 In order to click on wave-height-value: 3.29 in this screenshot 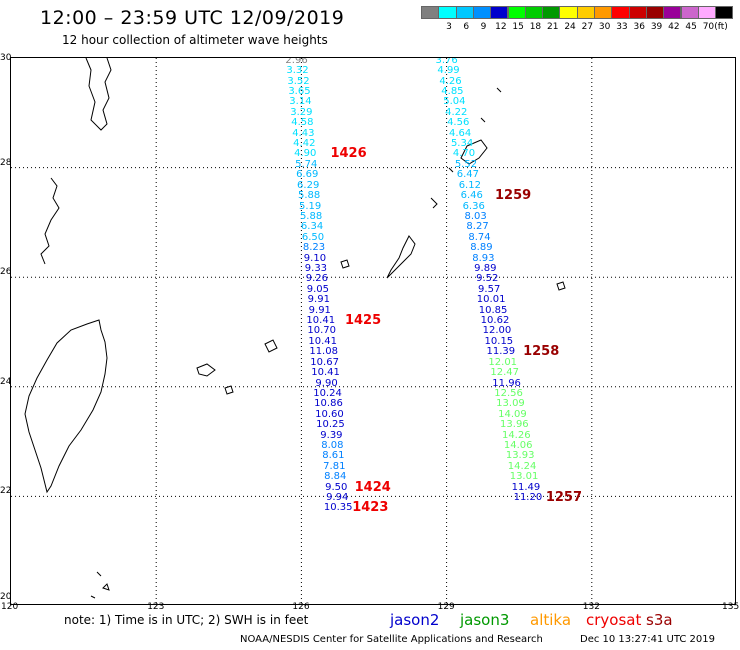, I will do `click(301, 112)`.